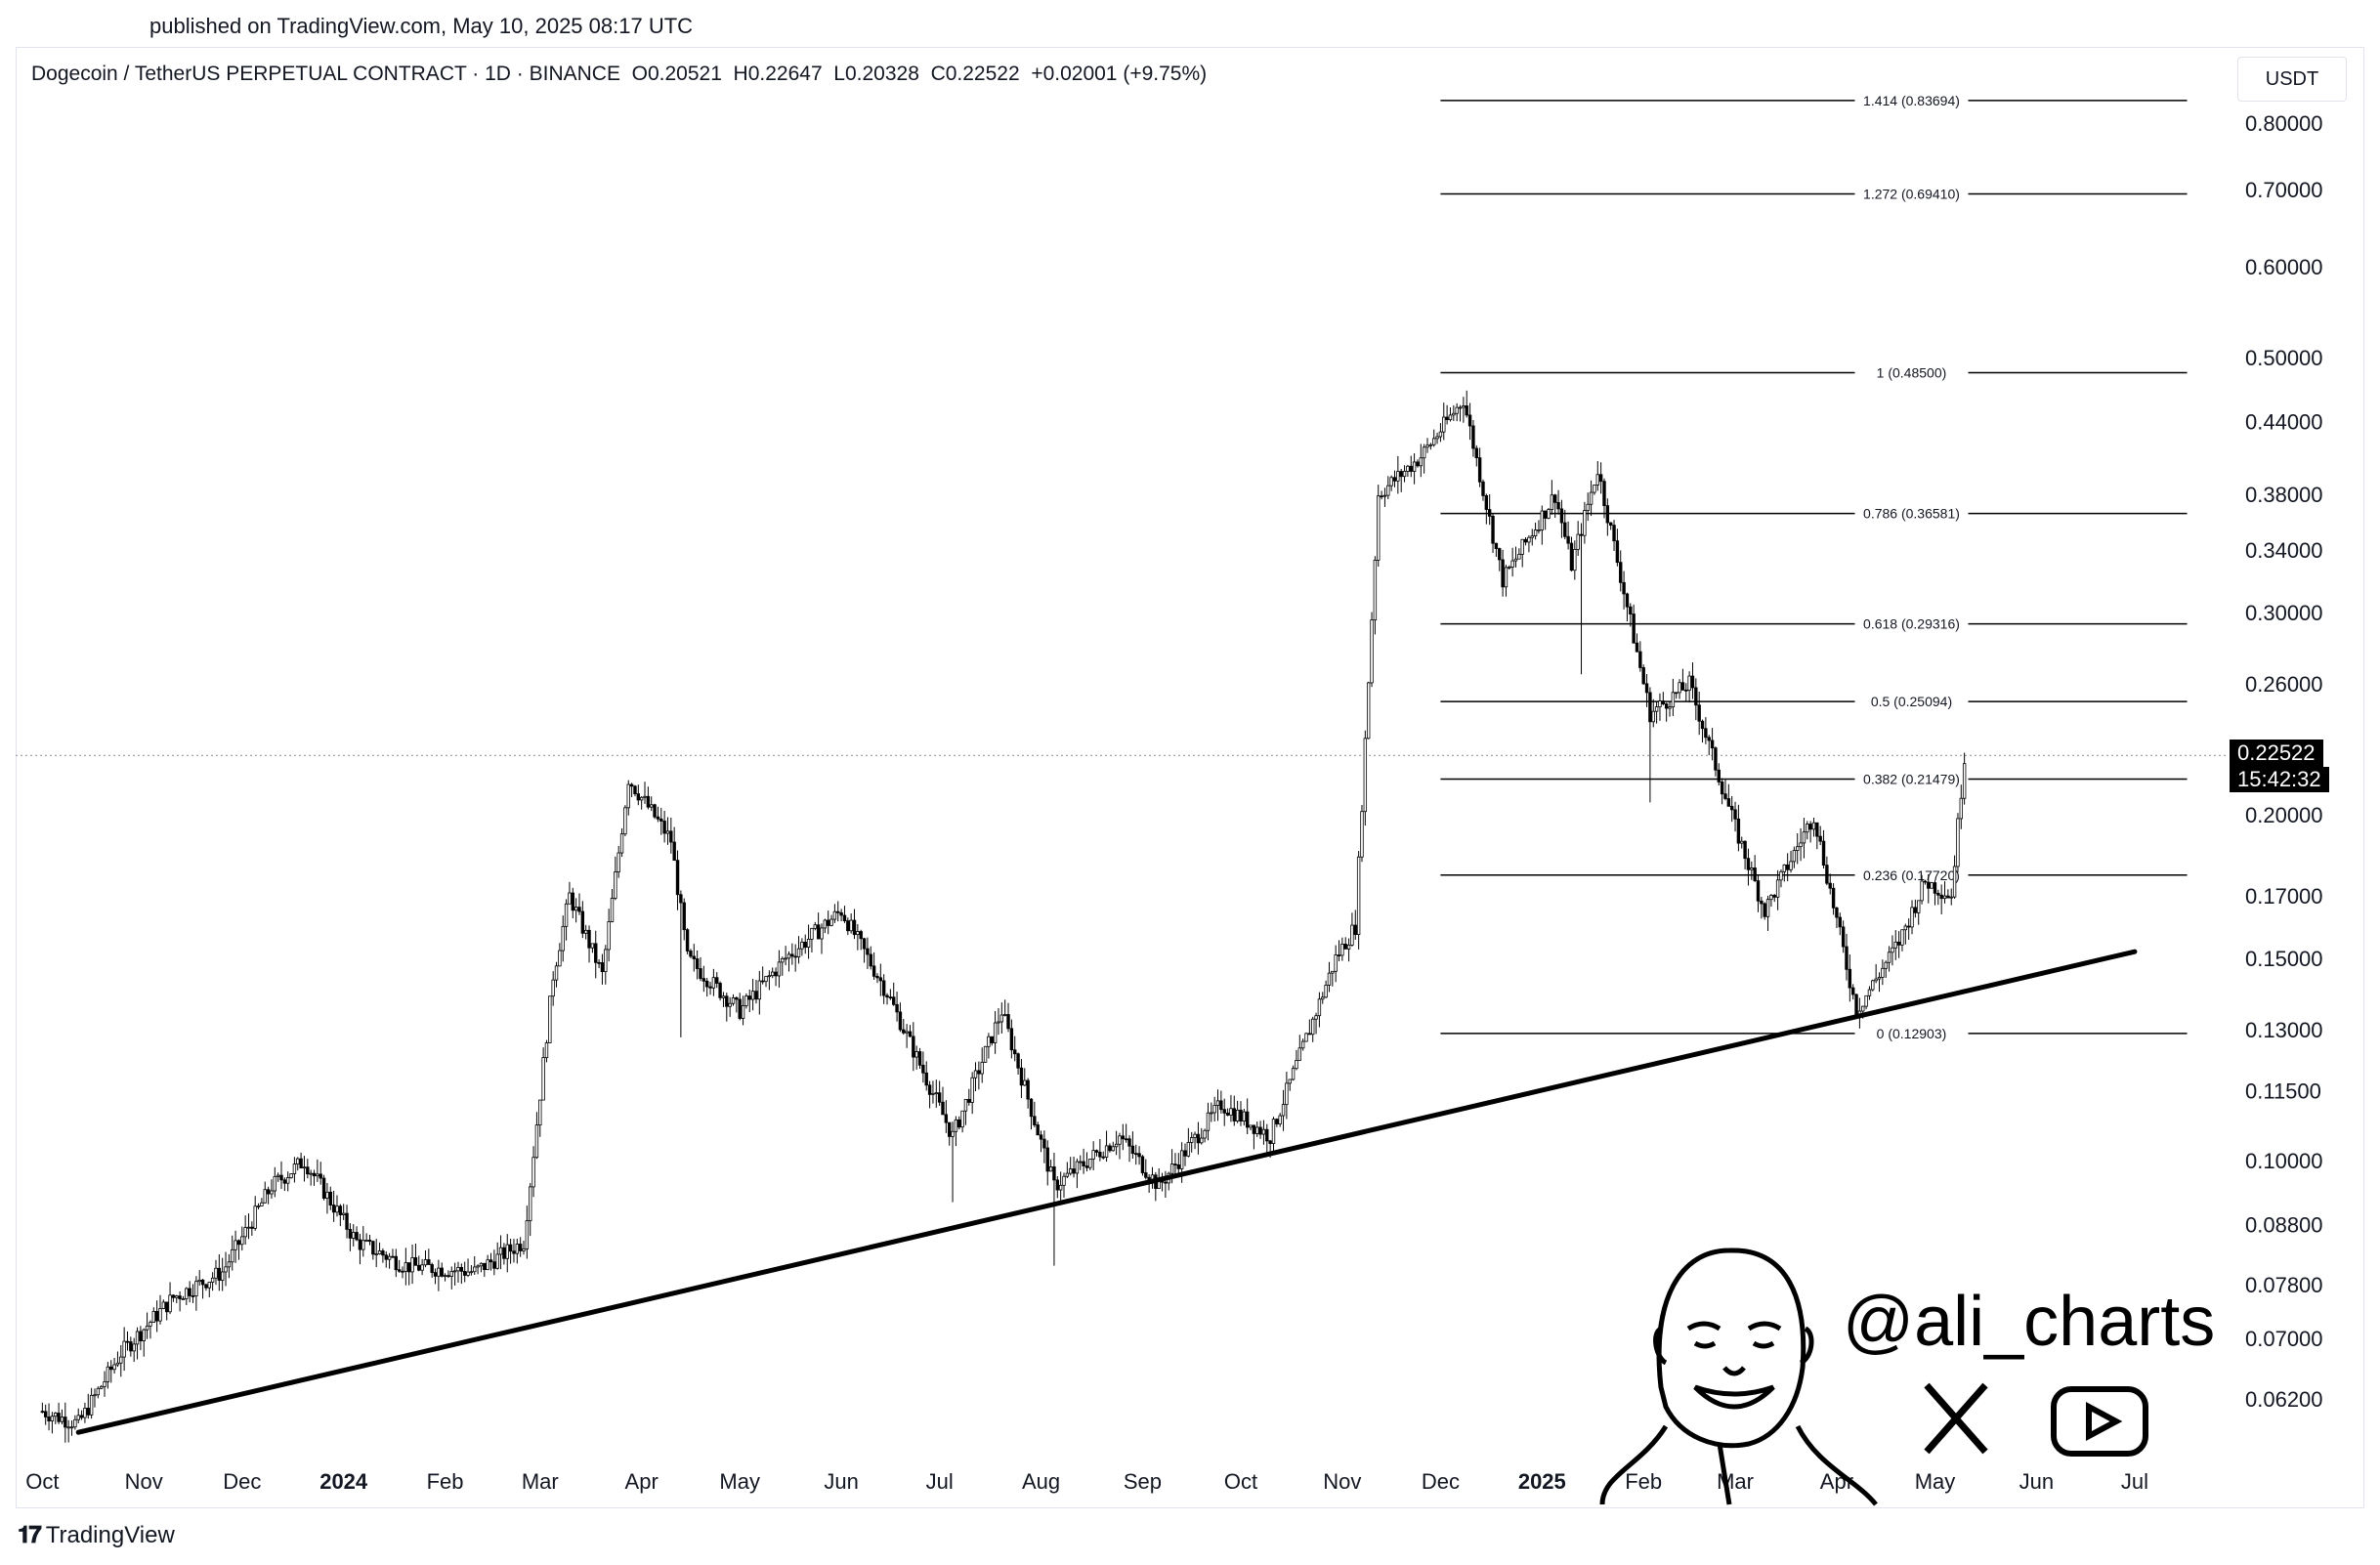 Image resolution: width=2380 pixels, height=1565 pixels. What do you see at coordinates (96, 1536) in the screenshot?
I see `tradingview-logo: 𝟏𝟕 TradingView` at bounding box center [96, 1536].